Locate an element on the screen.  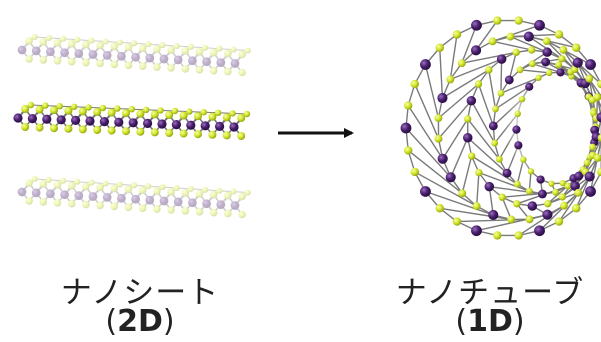
nanosheet-dimension-close: ) is located at coordinates (168, 321).